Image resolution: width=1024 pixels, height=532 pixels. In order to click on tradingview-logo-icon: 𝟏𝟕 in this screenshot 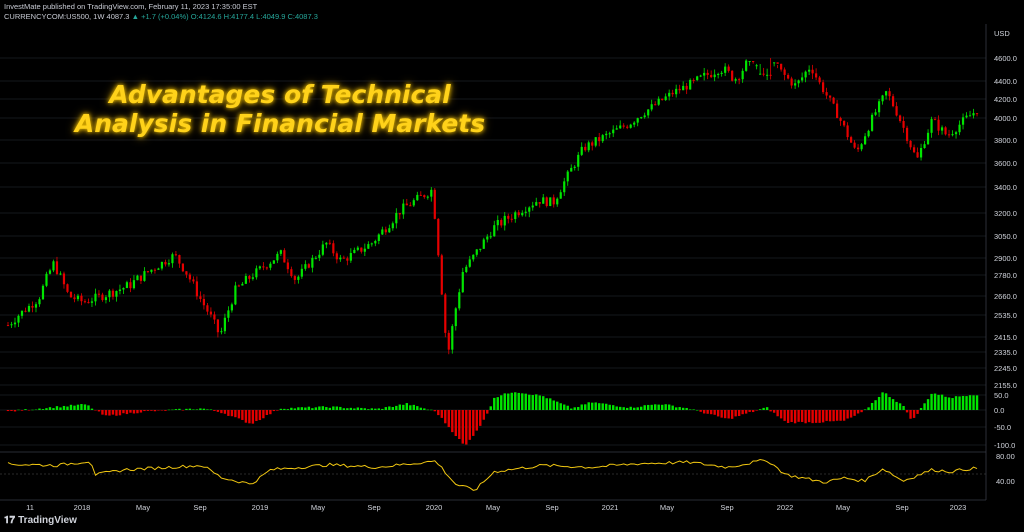, I will do `click(10, 520)`.